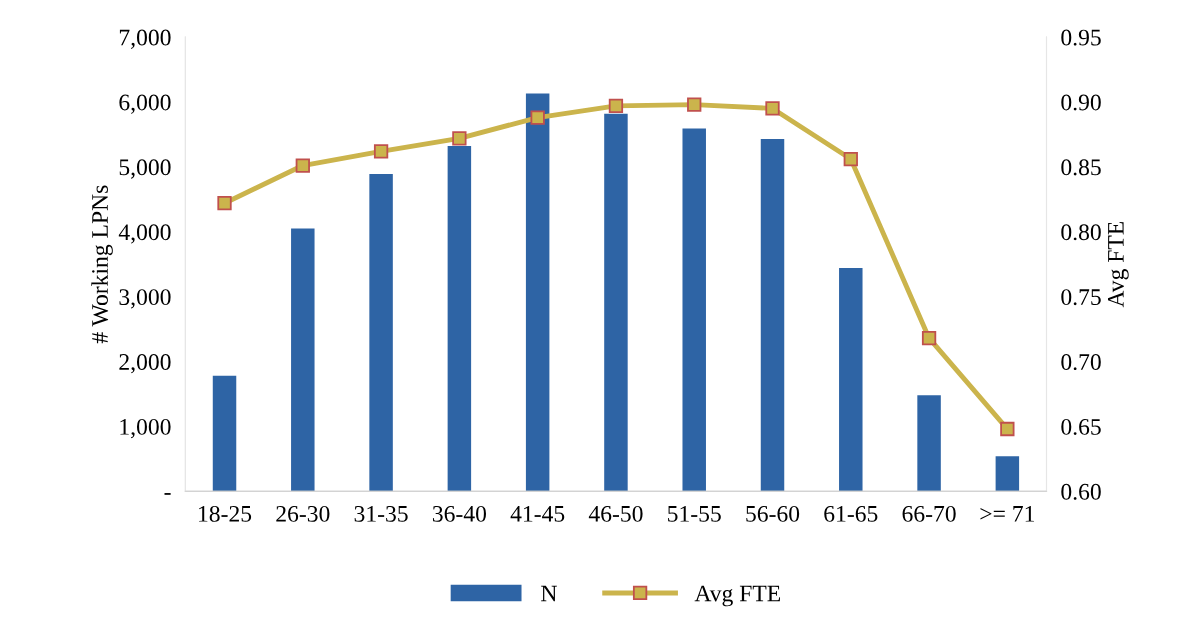 This screenshot has width=1196, height=618. Describe the element at coordinates (102, 264) in the screenshot. I see `y-axis-title: # Working LPNs` at that location.